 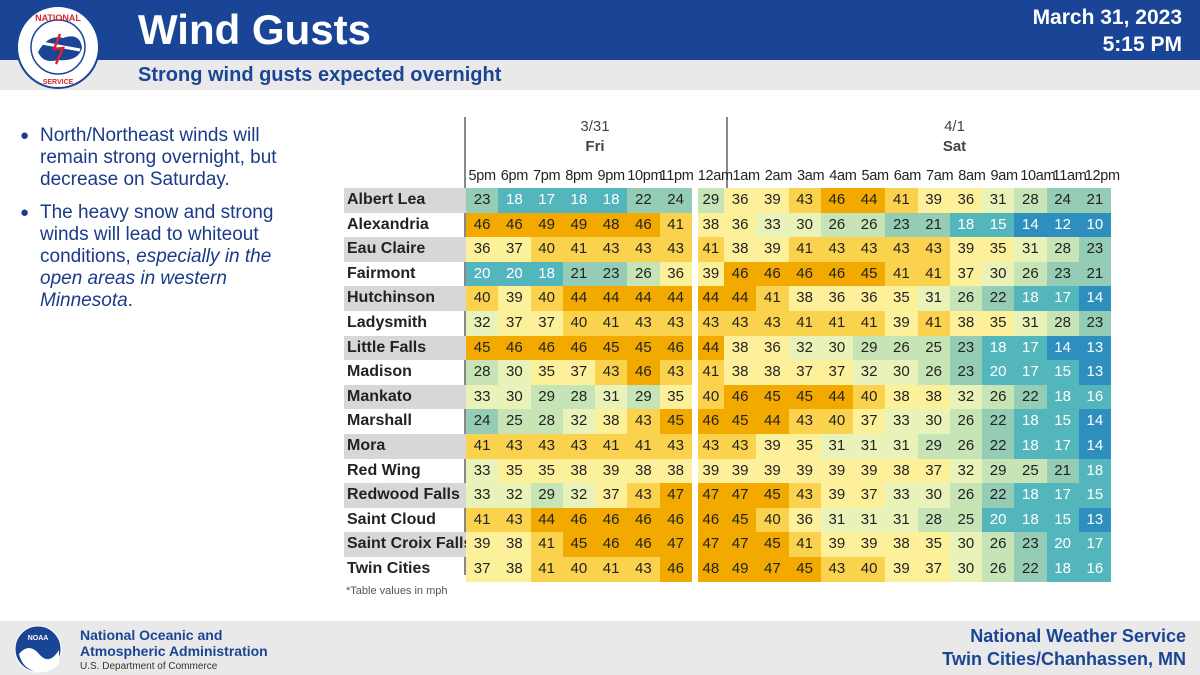 What do you see at coordinates (1094, 372) in the screenshot?
I see `gust-value-cell: 13` at bounding box center [1094, 372].